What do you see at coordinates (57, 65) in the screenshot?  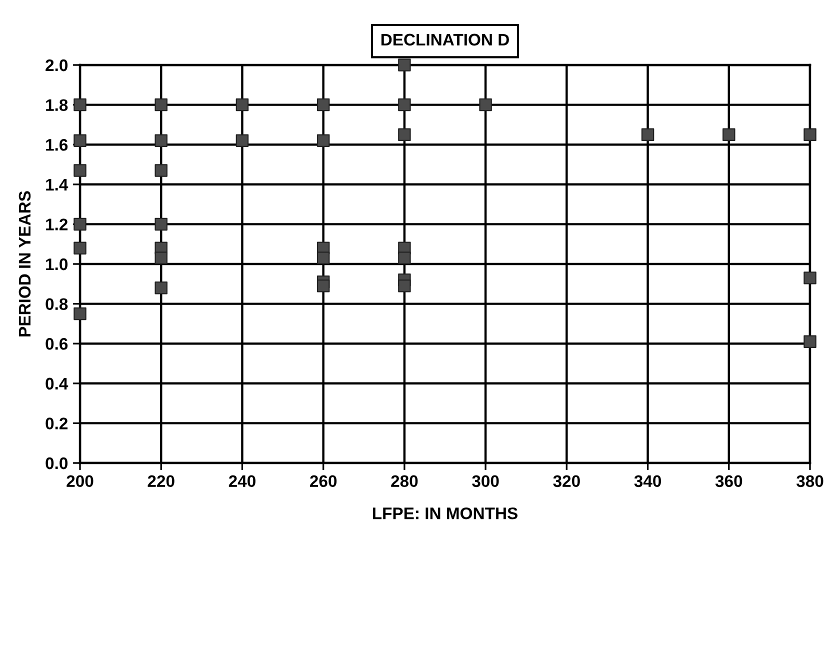 I see `y-tick-label: 2.0` at bounding box center [57, 65].